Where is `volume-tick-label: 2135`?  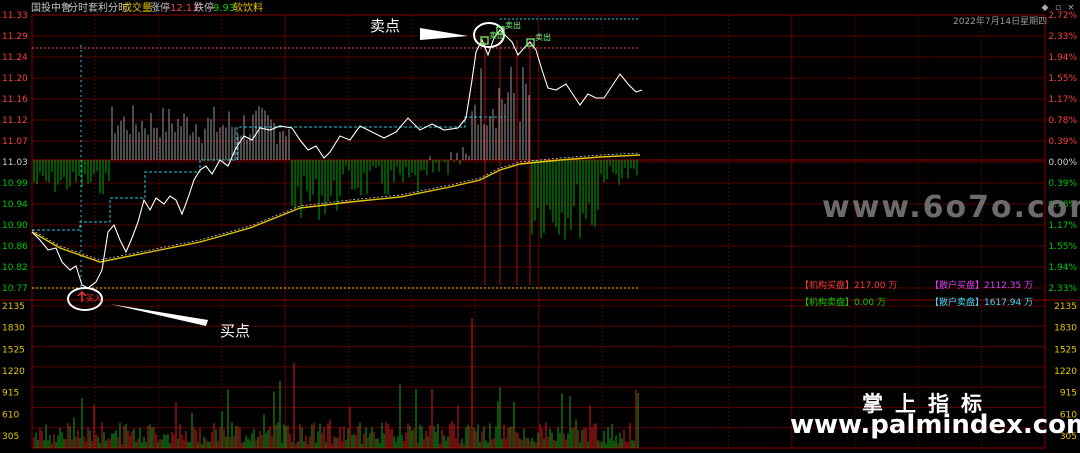
volume-tick-label: 2135 is located at coordinates (13, 307).